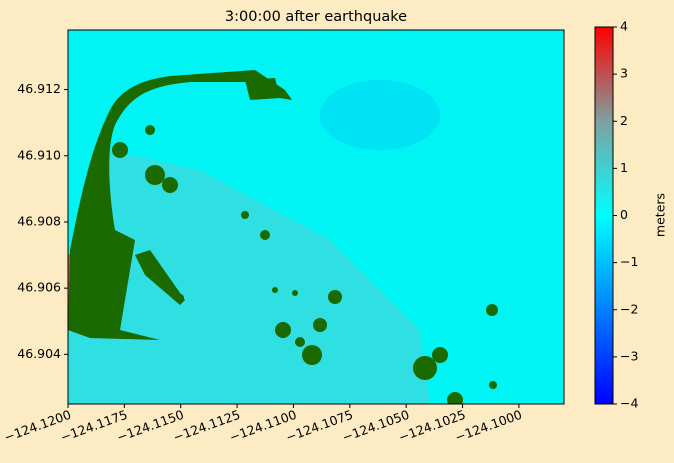 The width and height of the screenshot is (674, 463). What do you see at coordinates (624, 73) in the screenshot?
I see `colorbar-tick-label: 3` at bounding box center [624, 73].